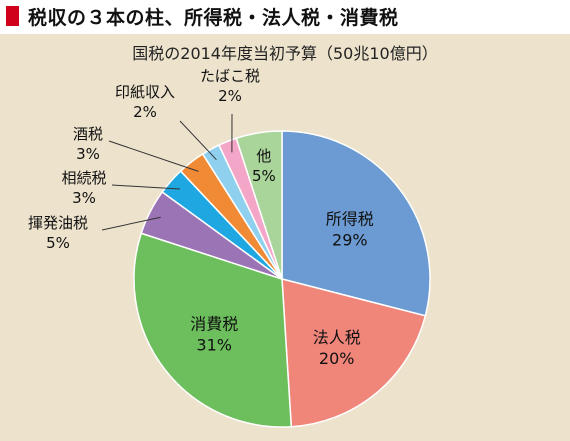 This screenshot has height=441, width=570. Describe the element at coordinates (213, 18) in the screenshot. I see `page-title: 税収の３本の柱、所得税・法人税・消費税` at that location.